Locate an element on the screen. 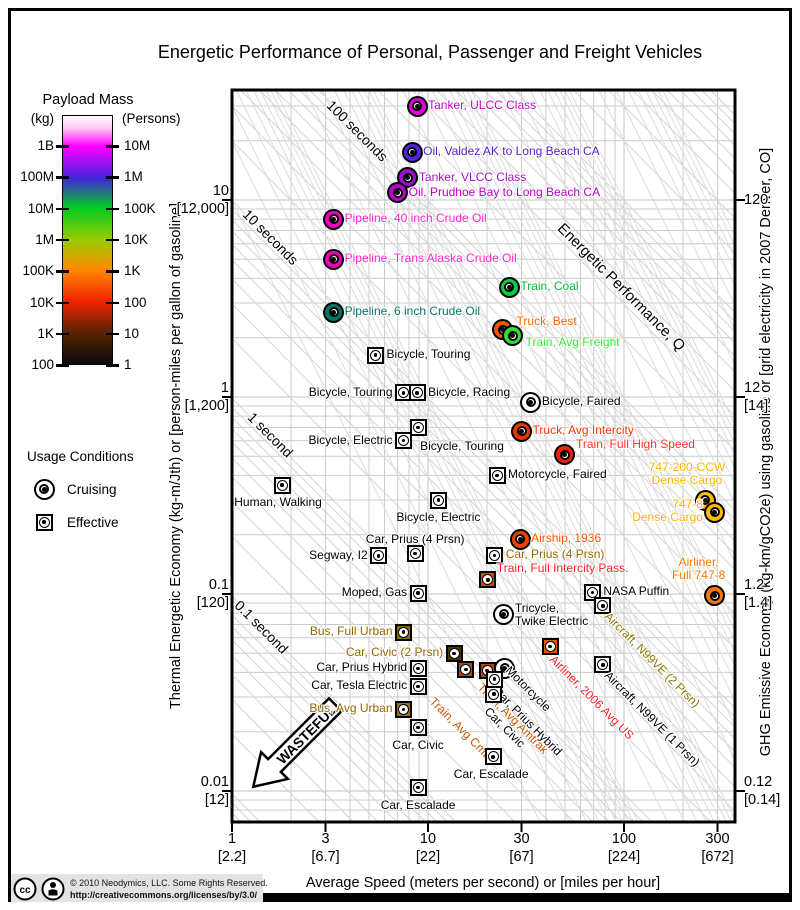 Image resolution: width=800 pixels, height=910 pixels. x-tick-label: 30 [67] is located at coordinates (521, 848).